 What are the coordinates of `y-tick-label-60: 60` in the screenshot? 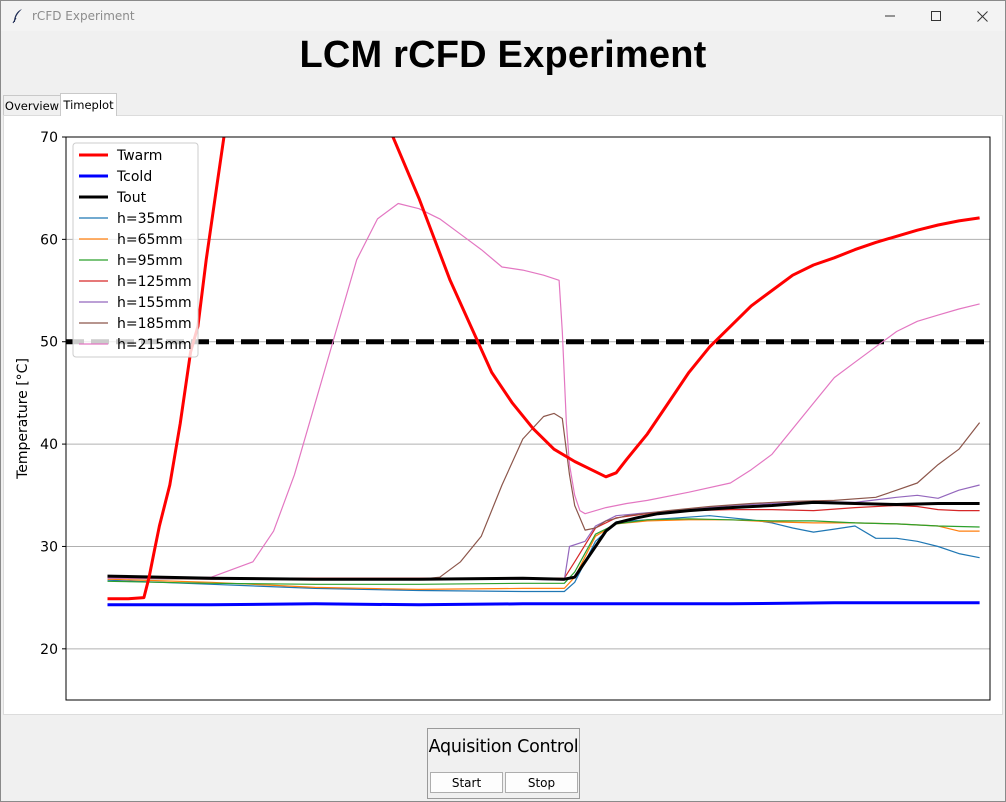 It's located at (49, 240).